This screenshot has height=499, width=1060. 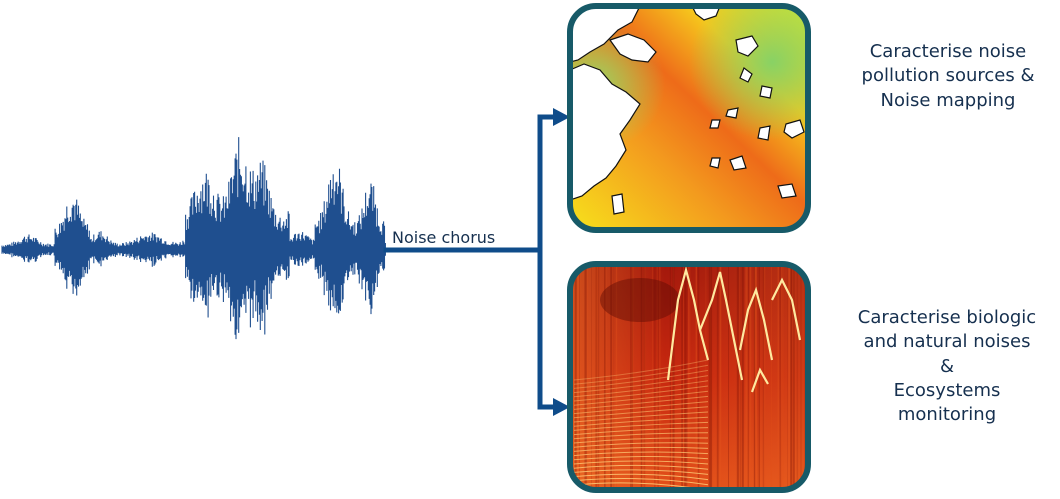 I want to click on spectrogram-frame, so click(x=689, y=377).